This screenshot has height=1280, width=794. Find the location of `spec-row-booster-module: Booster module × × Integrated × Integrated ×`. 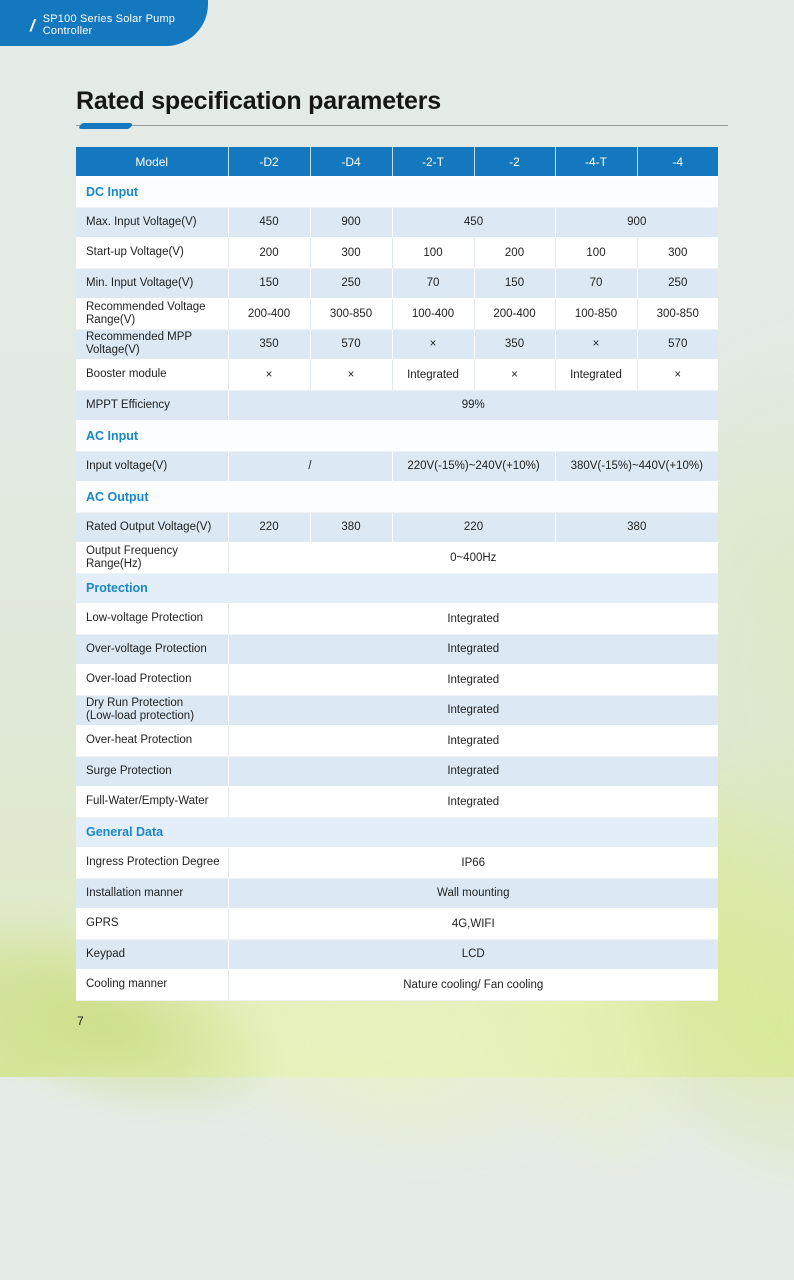

spec-row-booster-module: Booster module × × Integrated × Integrated × is located at coordinates (397, 375).